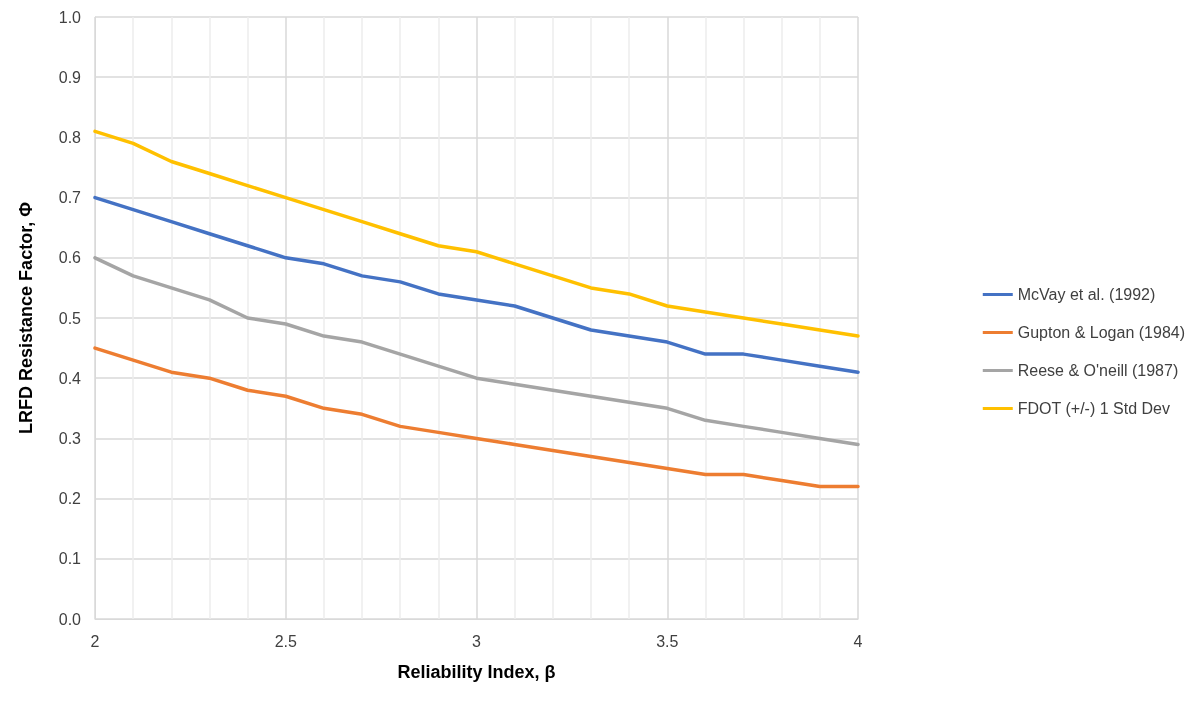 The height and width of the screenshot is (703, 1198). Describe the element at coordinates (70, 77) in the screenshot. I see `y-tick-label: 0.9` at that location.